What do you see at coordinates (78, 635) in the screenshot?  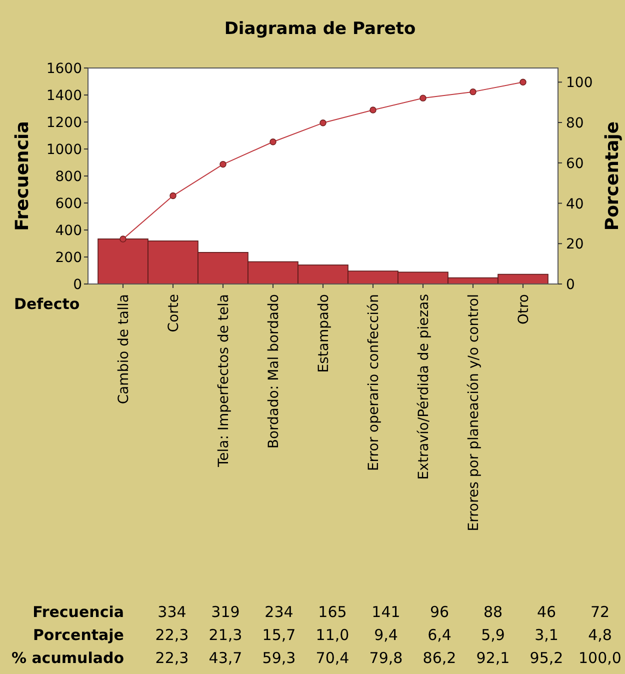 I see `text: Porcentaje` at bounding box center [78, 635].